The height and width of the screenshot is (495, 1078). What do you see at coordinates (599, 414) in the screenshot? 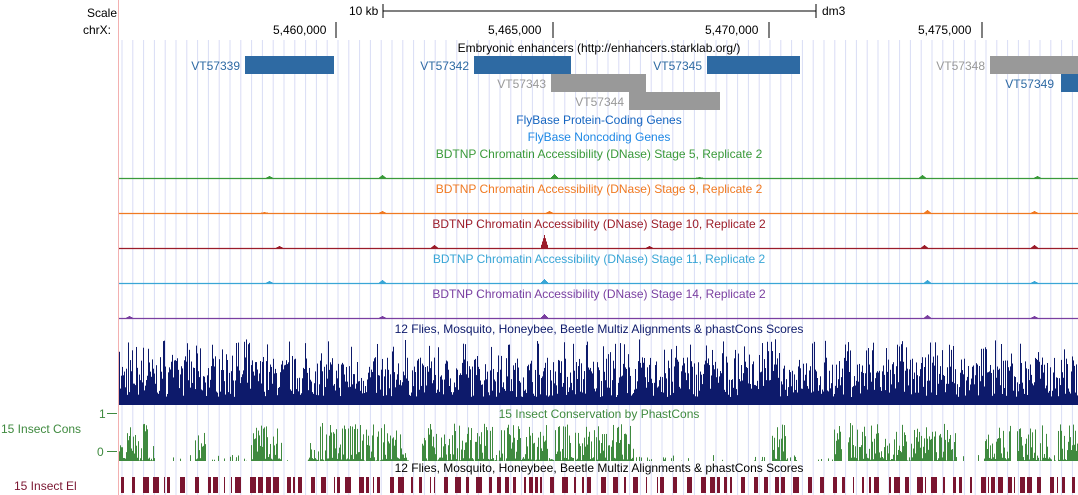
I see `phastcons-track-title: 15 Insect Conservation by PhastCons` at bounding box center [599, 414].